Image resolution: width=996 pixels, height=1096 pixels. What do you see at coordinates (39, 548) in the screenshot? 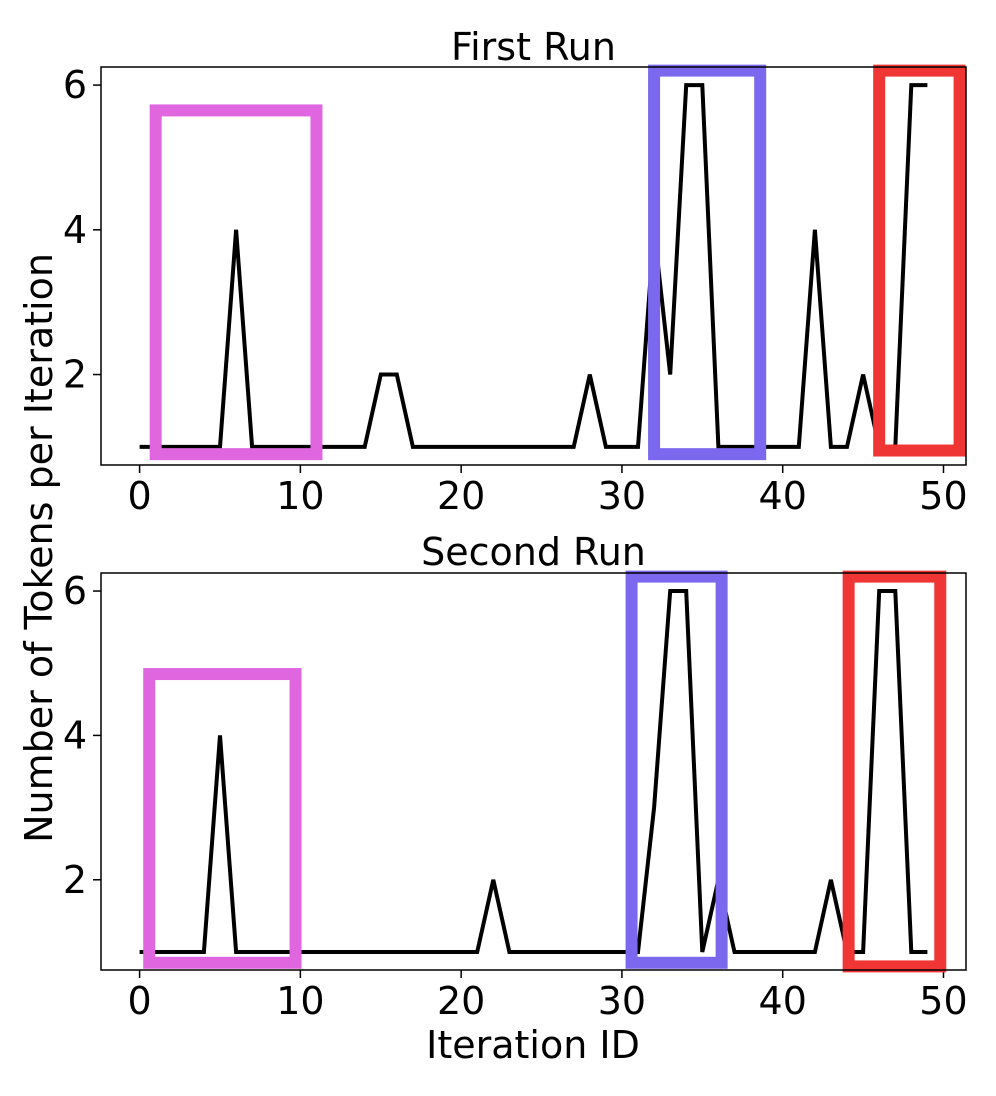
I see `y-axis-label: Number of Tokens per Iteration` at bounding box center [39, 548].